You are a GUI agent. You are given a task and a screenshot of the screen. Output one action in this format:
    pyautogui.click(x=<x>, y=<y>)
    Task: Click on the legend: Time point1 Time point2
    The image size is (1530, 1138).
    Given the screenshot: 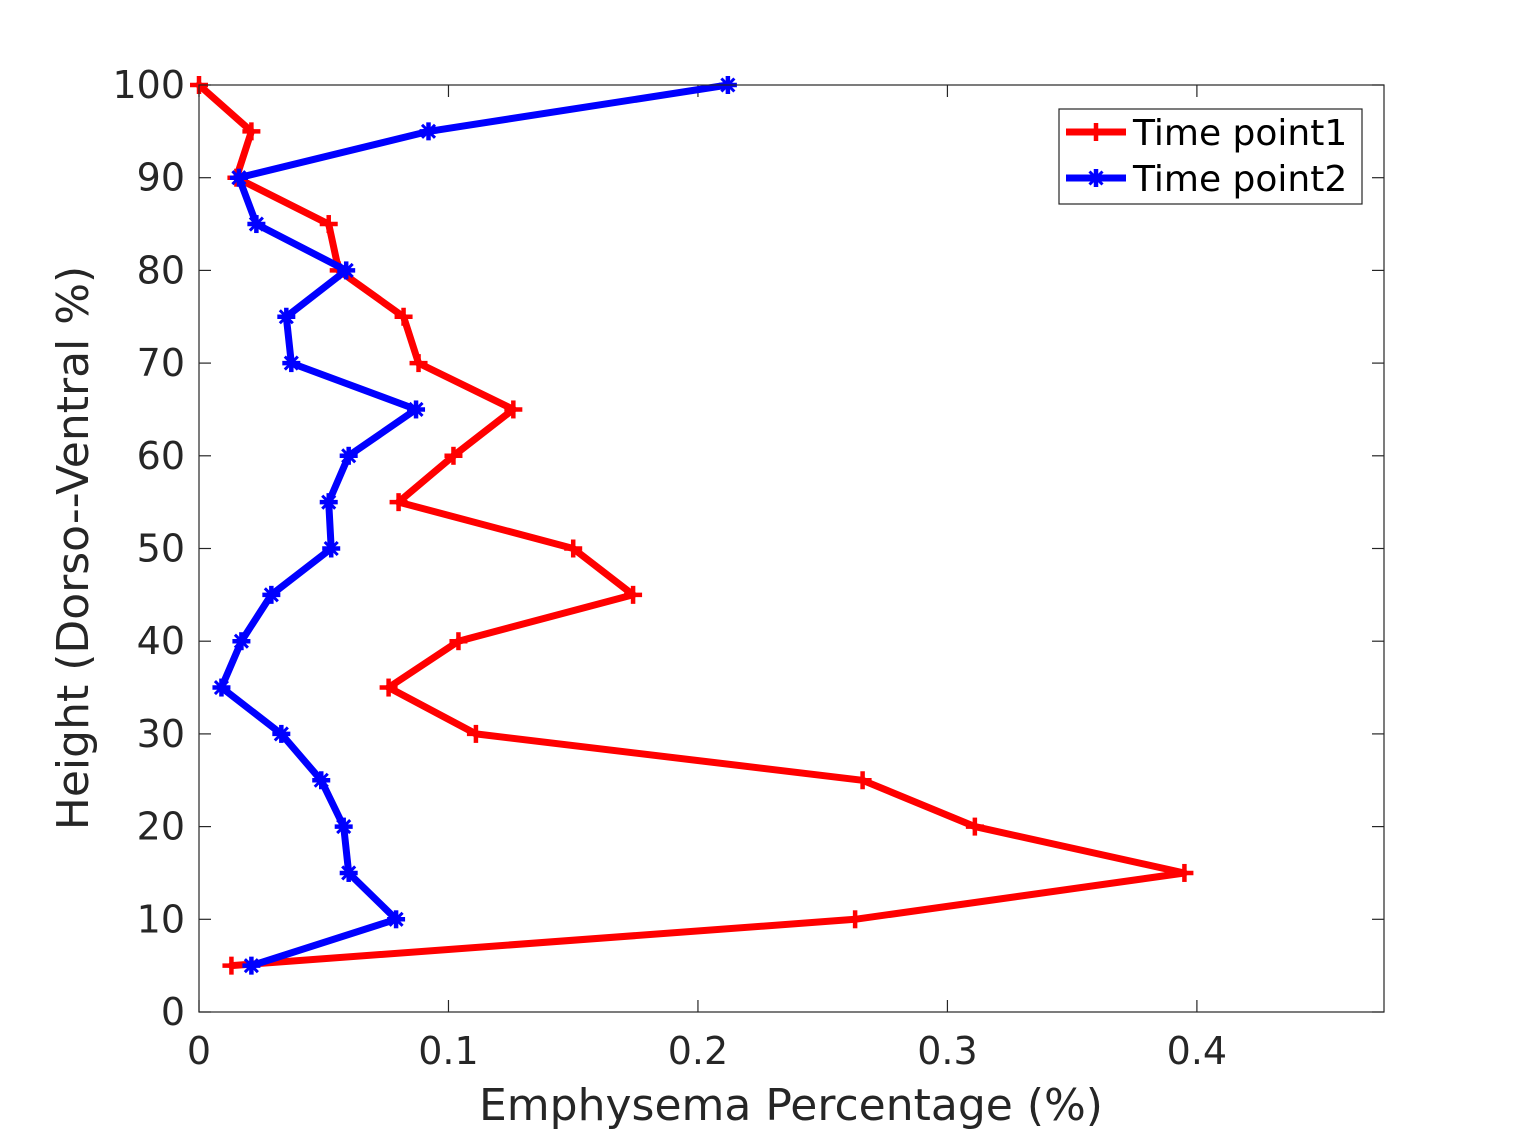 What is the action you would take?
    pyautogui.click(x=1210, y=156)
    